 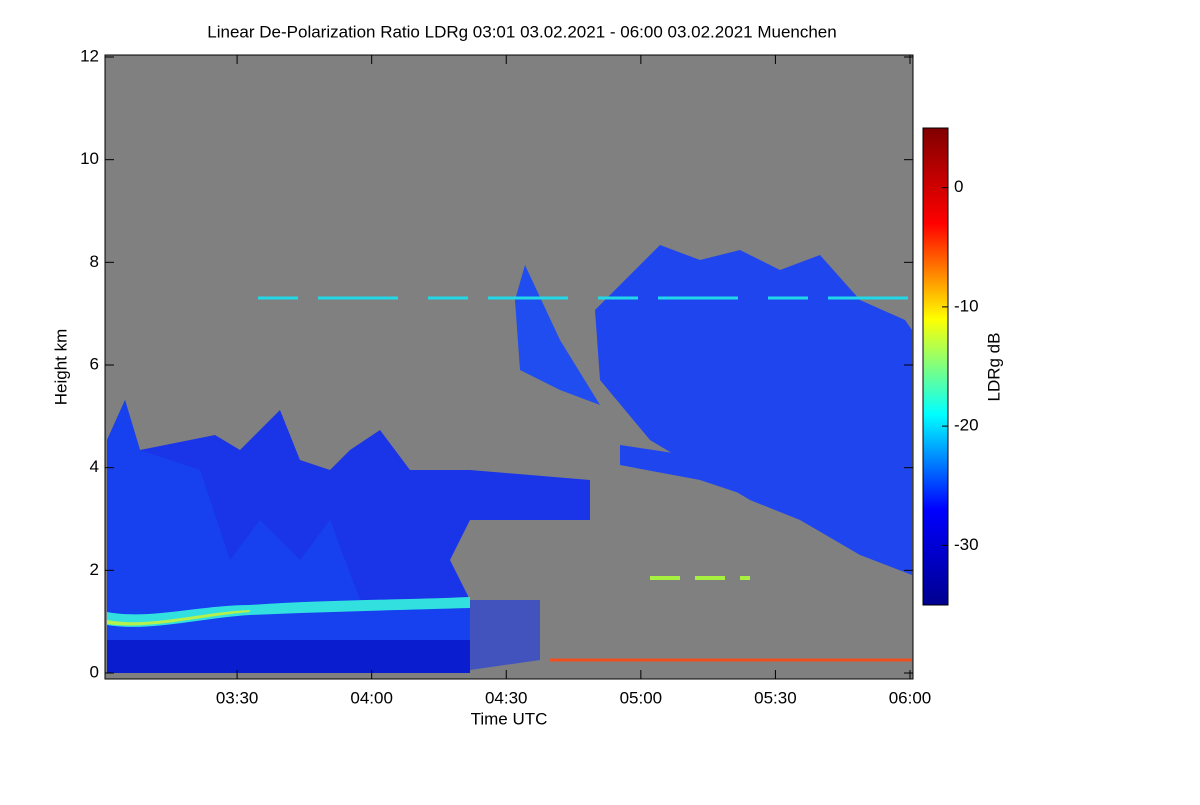 What do you see at coordinates (958, 186) in the screenshot?
I see `colorbar-tick-label: 0` at bounding box center [958, 186].